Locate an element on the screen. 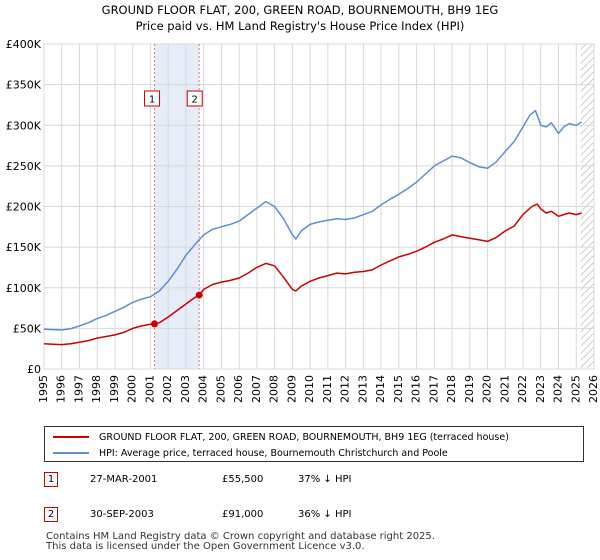  marker-label: 2 is located at coordinates (195, 100).